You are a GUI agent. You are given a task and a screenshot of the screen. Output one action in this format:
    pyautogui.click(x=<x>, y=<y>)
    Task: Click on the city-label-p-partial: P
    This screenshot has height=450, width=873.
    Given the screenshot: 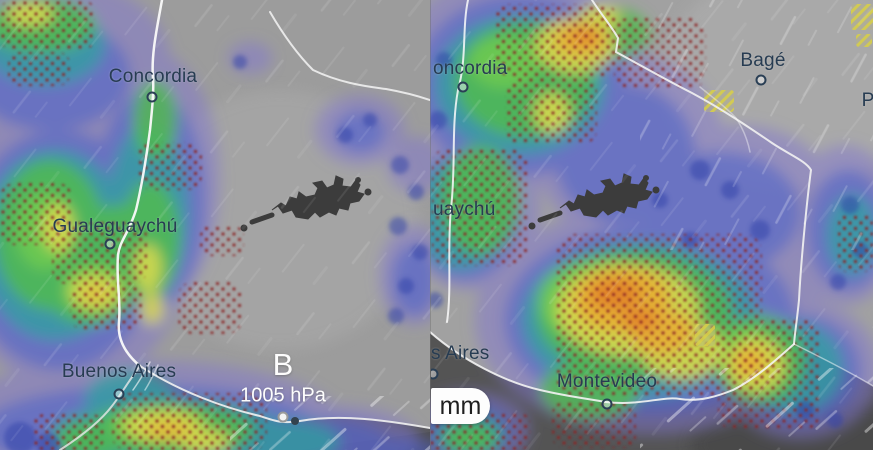 What is the action you would take?
    pyautogui.click(x=867, y=101)
    